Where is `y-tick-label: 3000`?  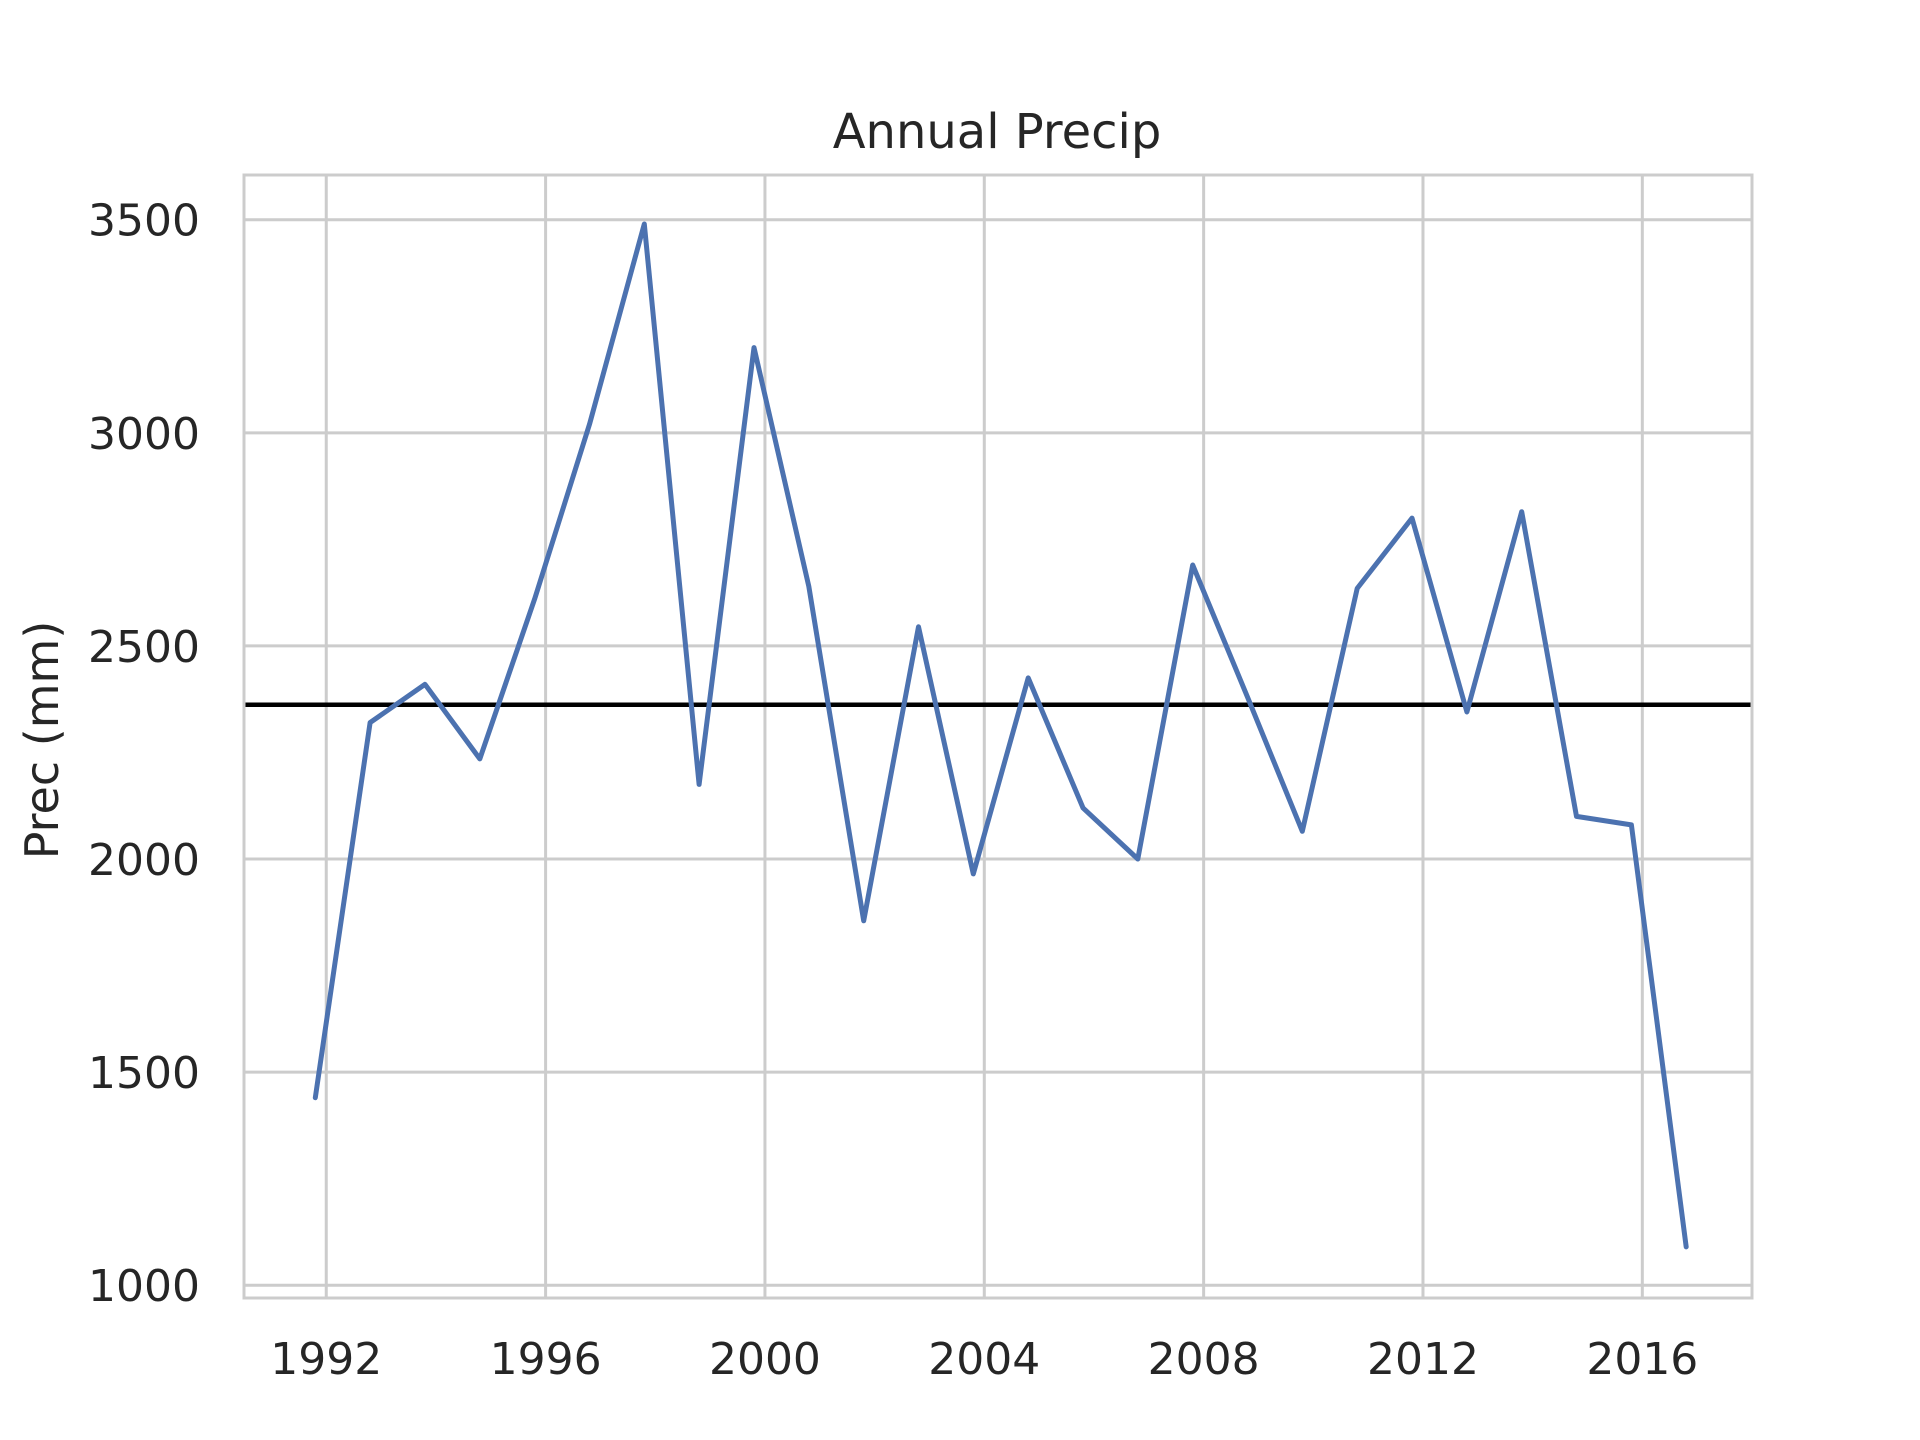 y-tick-label: 3000 is located at coordinates (144, 434).